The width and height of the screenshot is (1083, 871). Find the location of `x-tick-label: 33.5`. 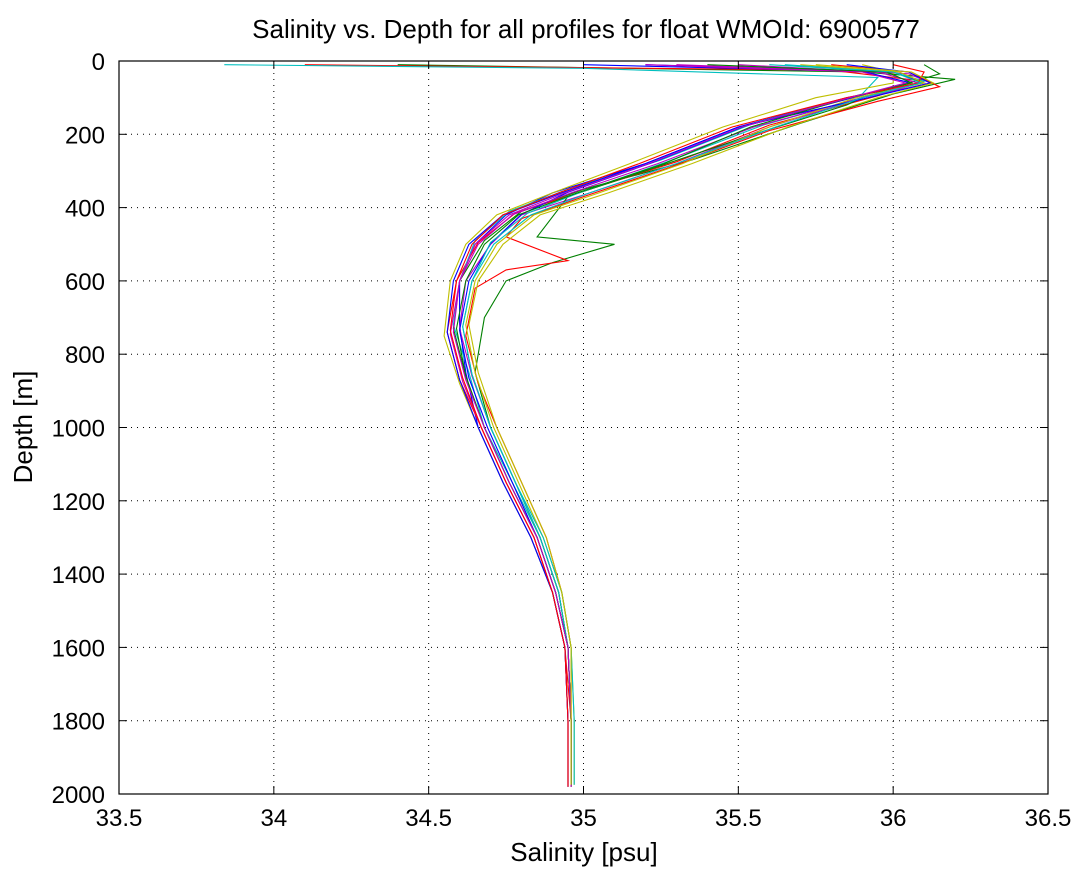

x-tick-label: 33.5 is located at coordinates (119, 818).